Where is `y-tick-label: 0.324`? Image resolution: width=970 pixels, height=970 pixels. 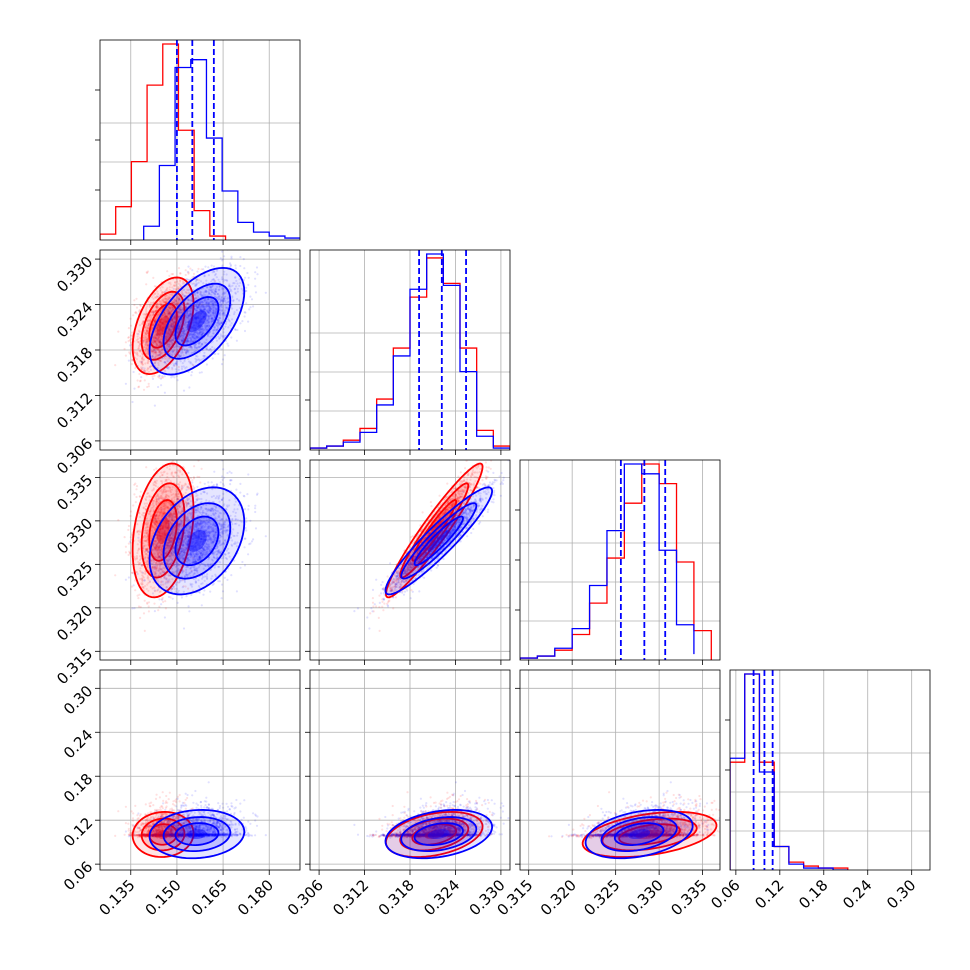 y-tick-label: 0.324 is located at coordinates (74, 319).